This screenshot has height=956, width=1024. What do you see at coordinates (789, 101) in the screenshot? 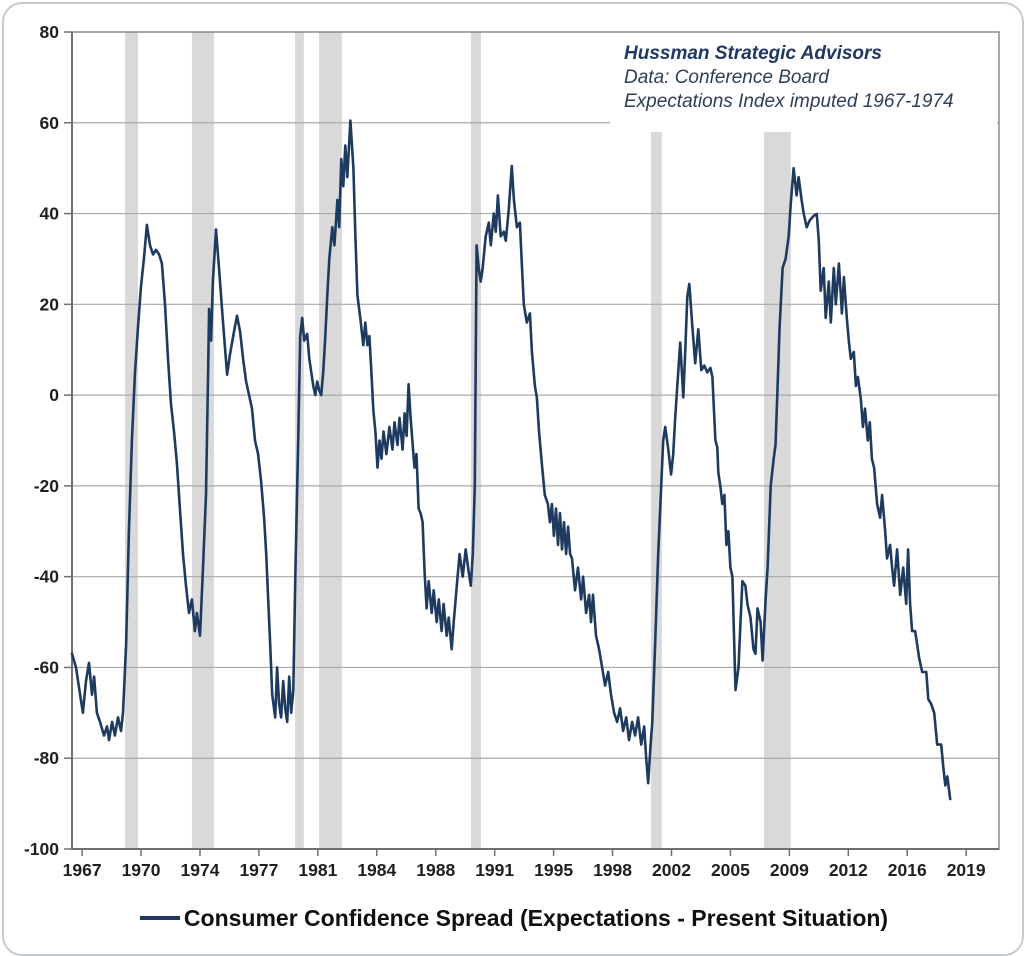
I see `annotation-imputed-note: Expectations Index imputed 1967-1974` at bounding box center [789, 101].